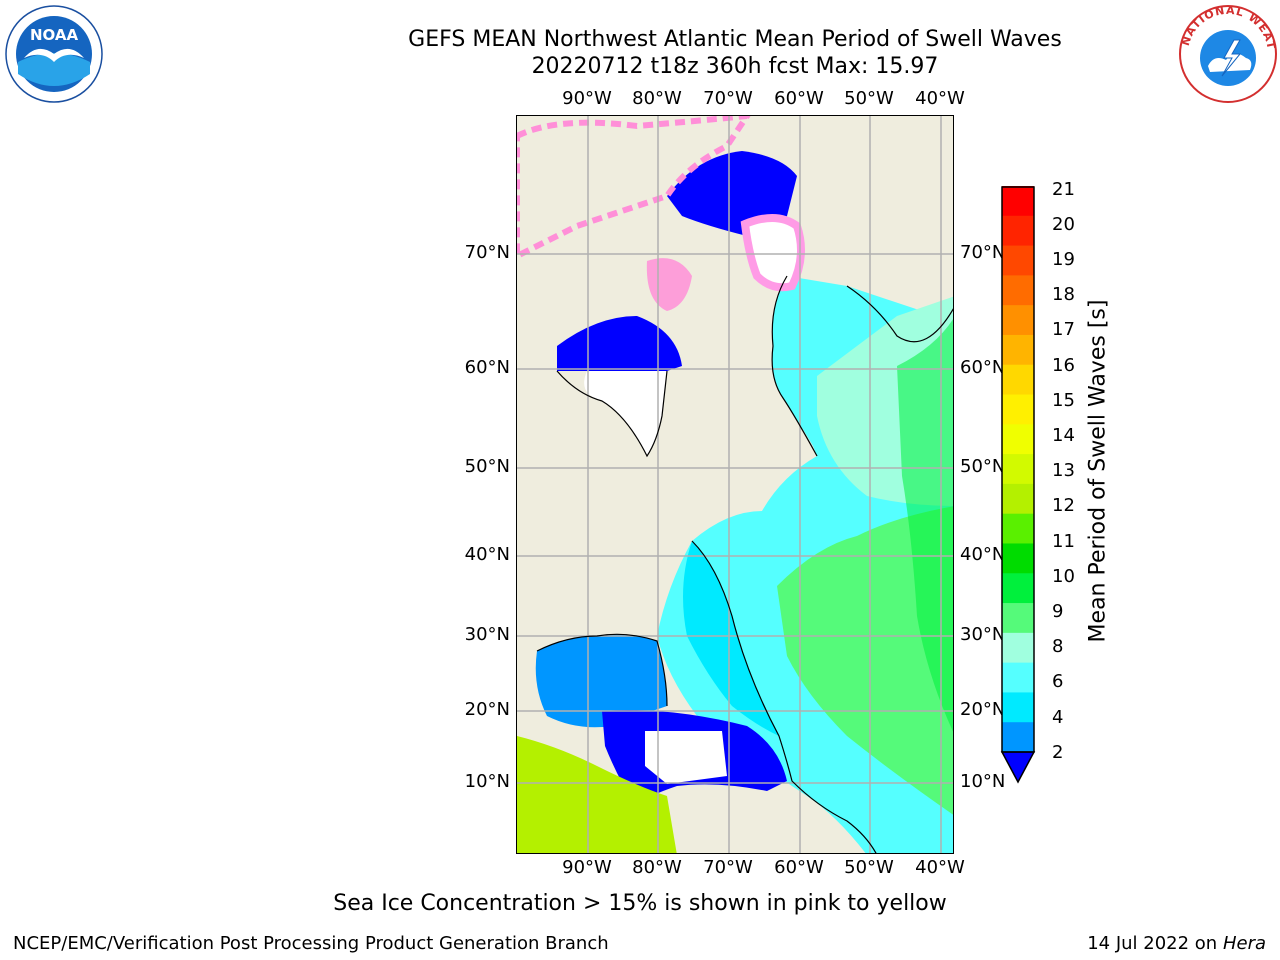 This screenshot has width=1280, height=960. Describe the element at coordinates (487, 634) in the screenshot. I see `lat-label-left: 30°N` at that location.